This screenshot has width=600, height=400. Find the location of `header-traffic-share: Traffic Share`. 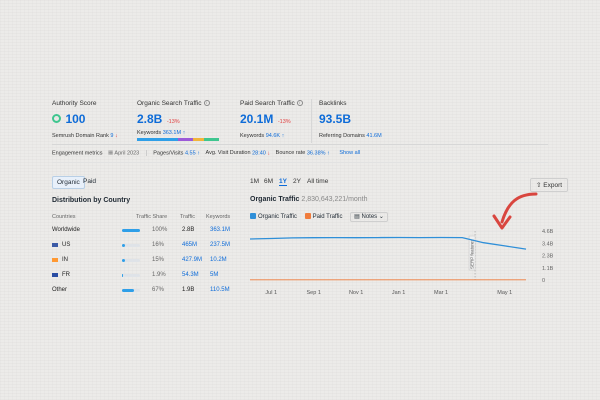

header-traffic-share: Traffic Share is located at coordinates (152, 217).